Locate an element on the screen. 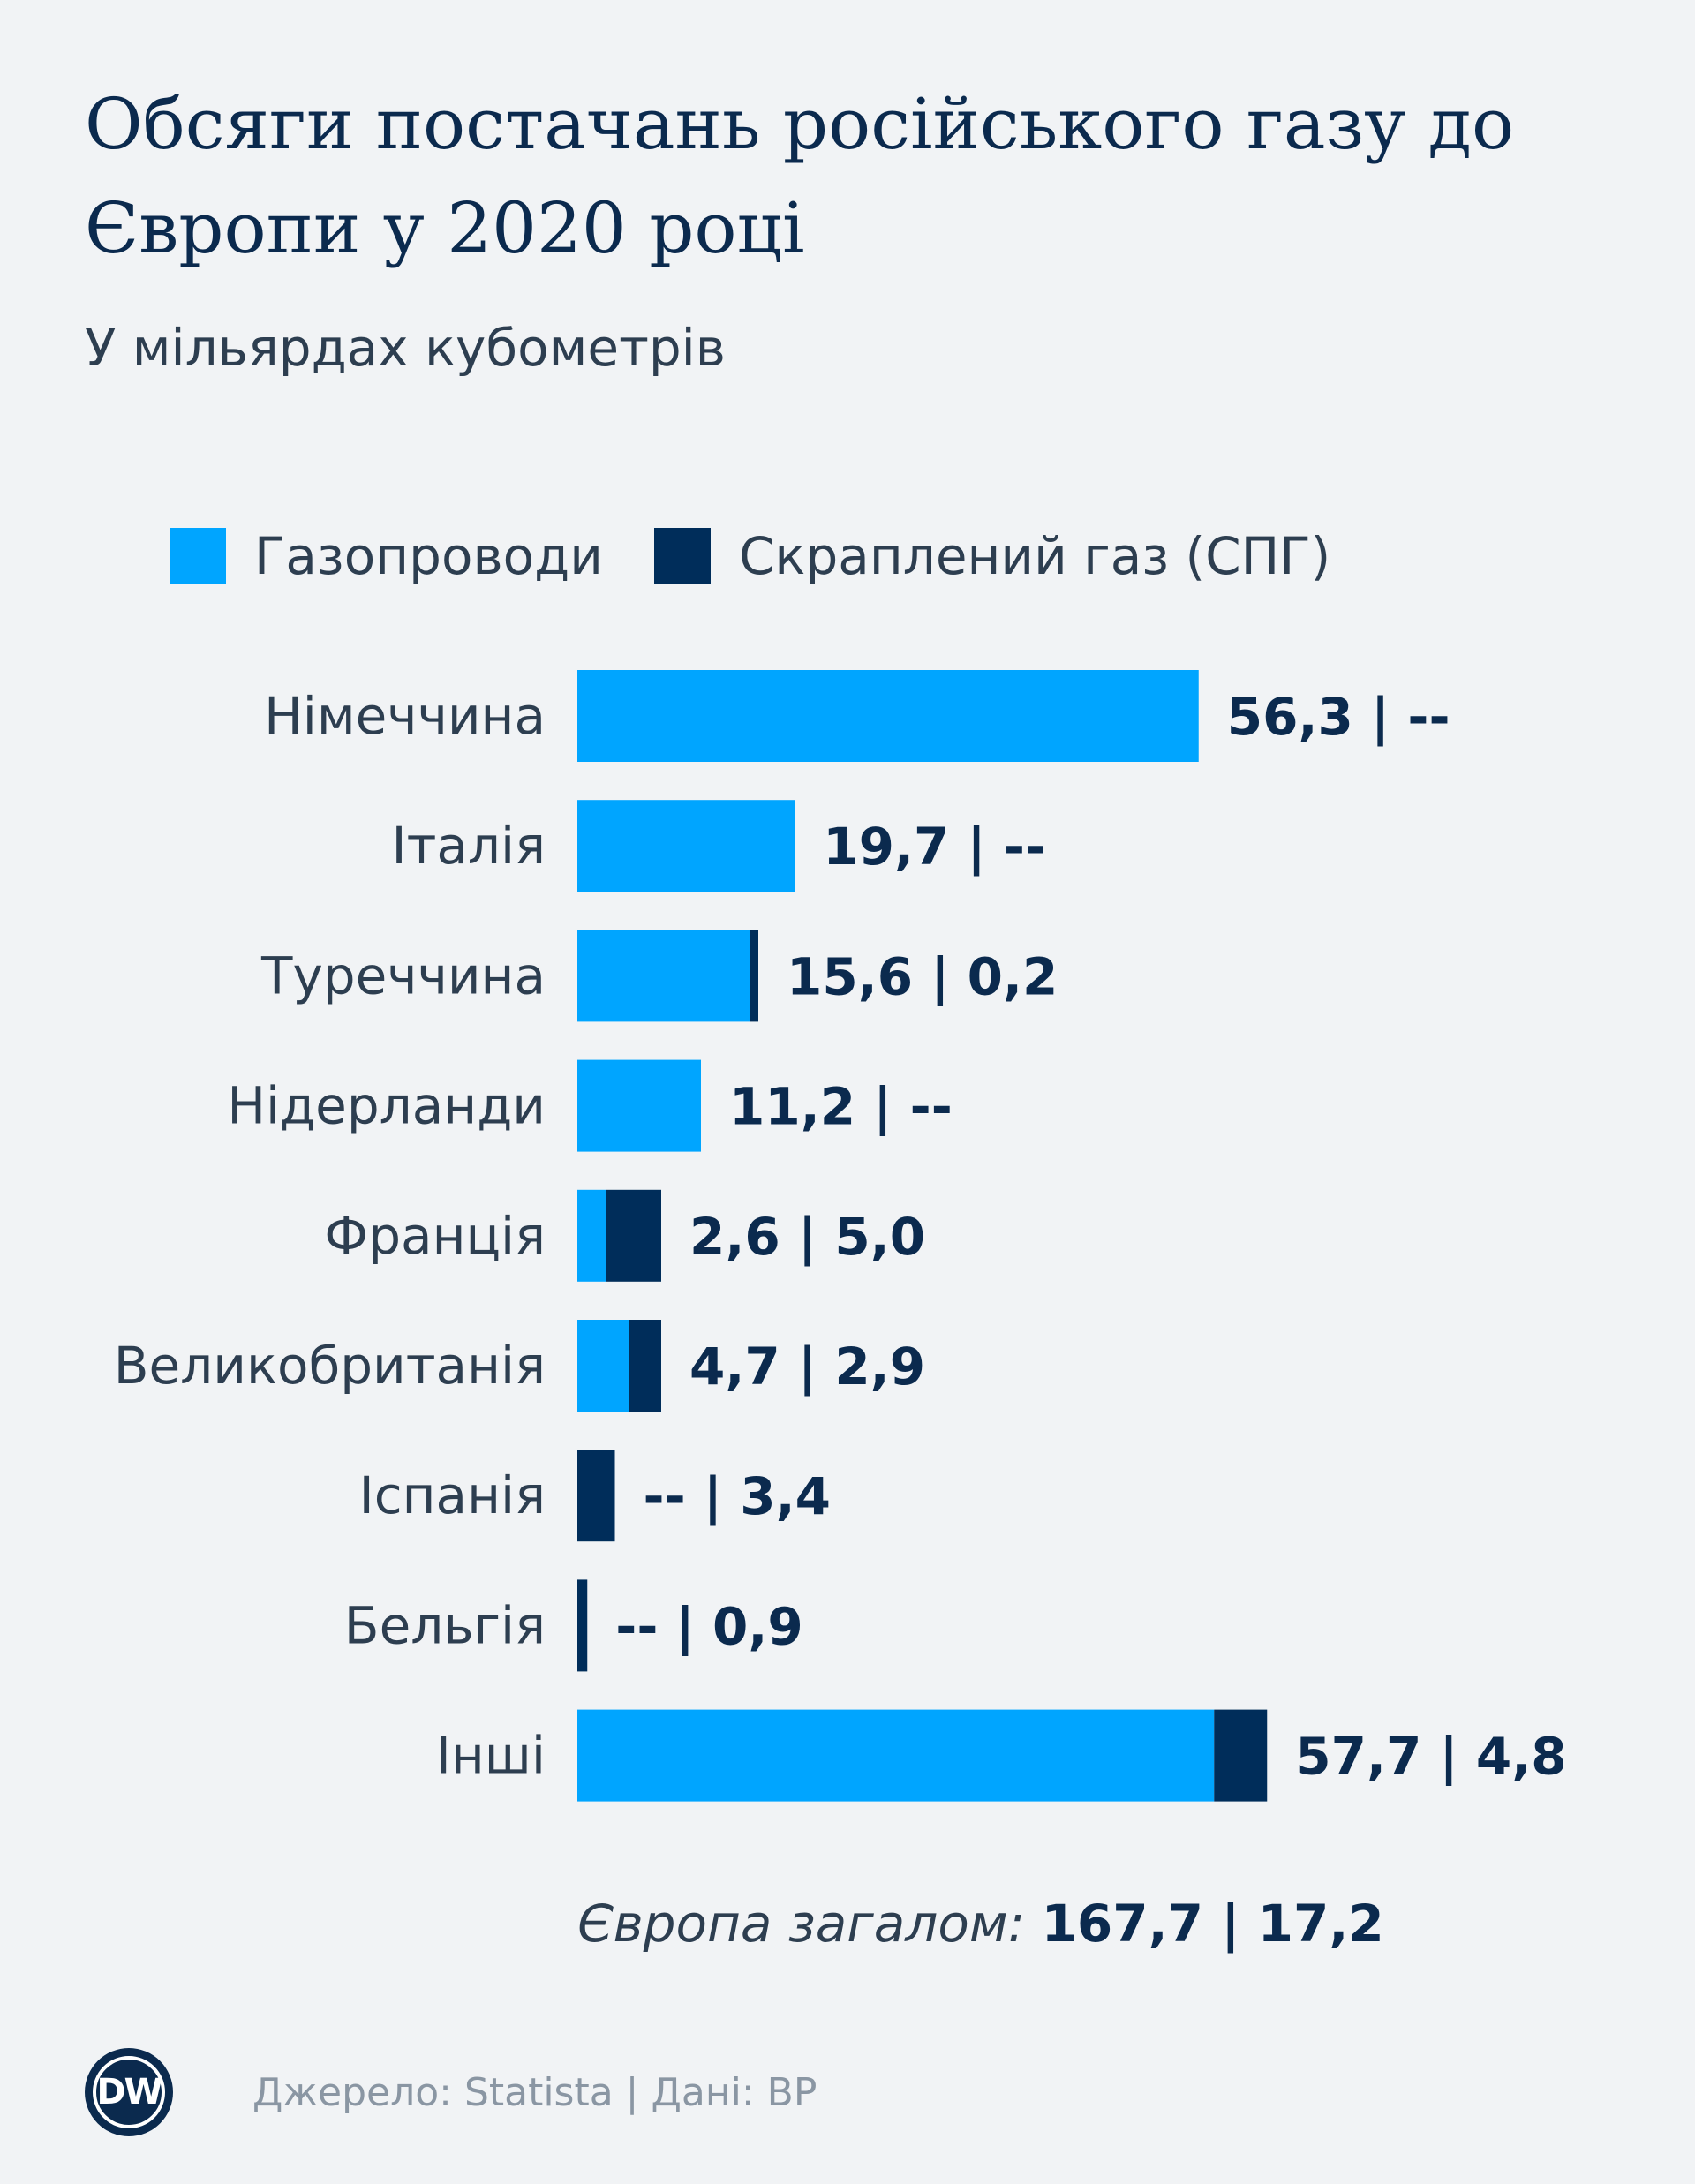 This screenshot has height=2184, width=1695. category-label: Німеччина is located at coordinates (405, 716).